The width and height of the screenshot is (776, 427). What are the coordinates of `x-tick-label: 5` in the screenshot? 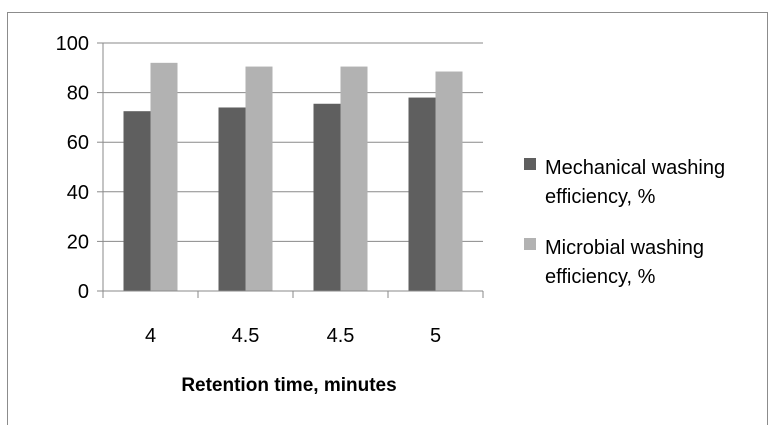 It's located at (435, 336).